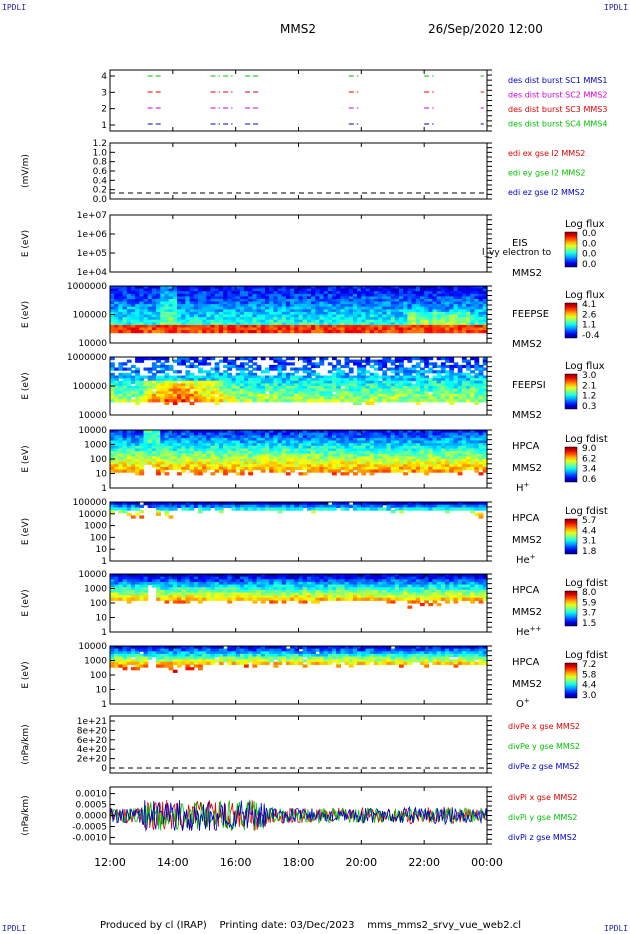 This screenshot has height=934, width=630. I want to click on spacecraft-title: MMS2, so click(298, 29).